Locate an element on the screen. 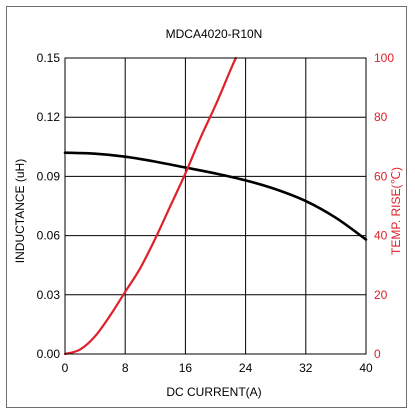 The height and width of the screenshot is (416, 415). right-axis-label: TEMP. RISE(℃) is located at coordinates (396, 211).